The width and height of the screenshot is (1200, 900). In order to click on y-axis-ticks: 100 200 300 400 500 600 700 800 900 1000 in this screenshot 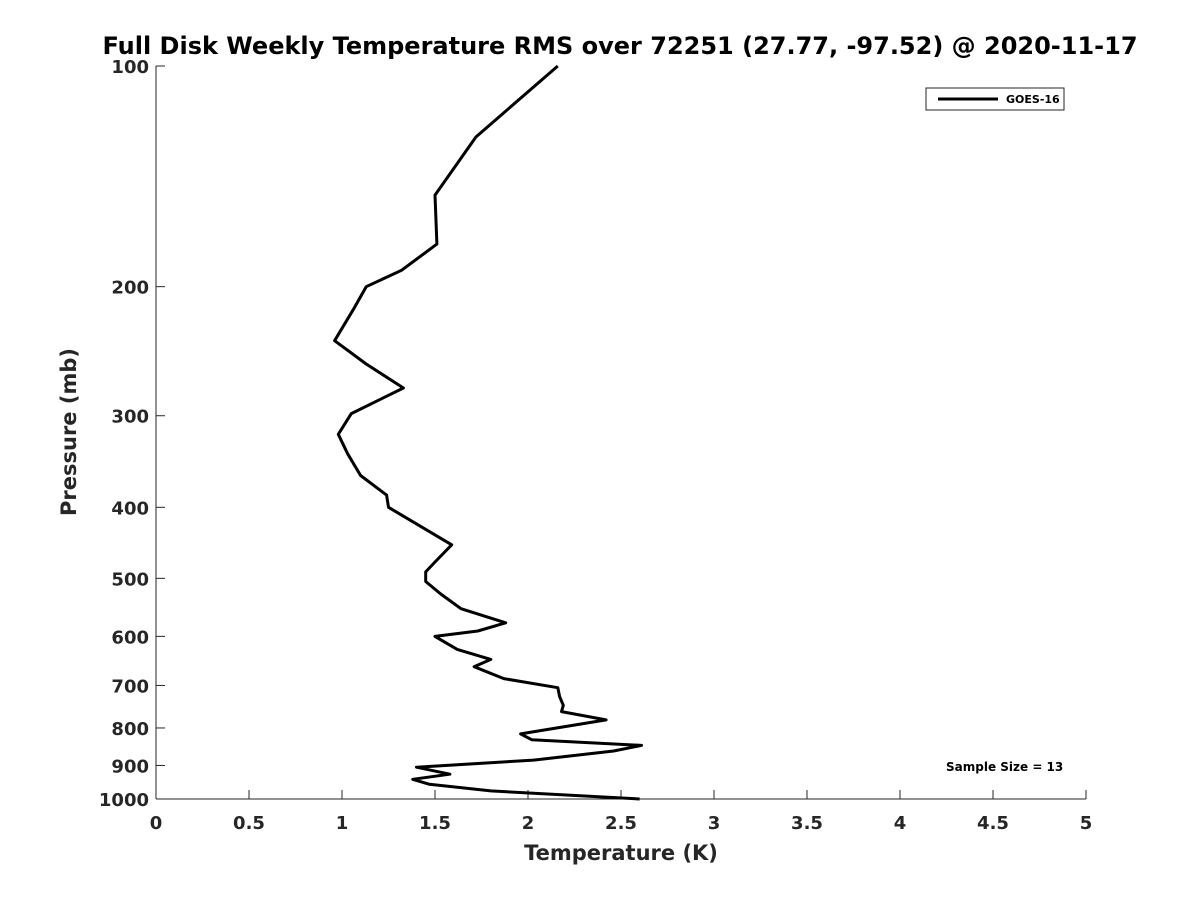, I will do `click(132, 434)`.